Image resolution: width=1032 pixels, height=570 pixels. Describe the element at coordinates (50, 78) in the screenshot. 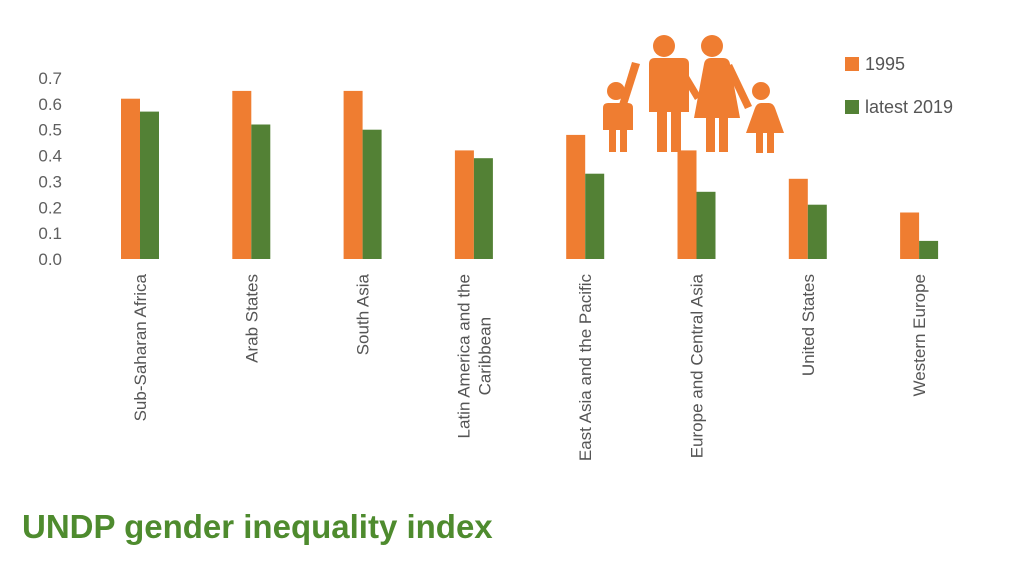

I see `y-tick-label: 0.7` at that location.